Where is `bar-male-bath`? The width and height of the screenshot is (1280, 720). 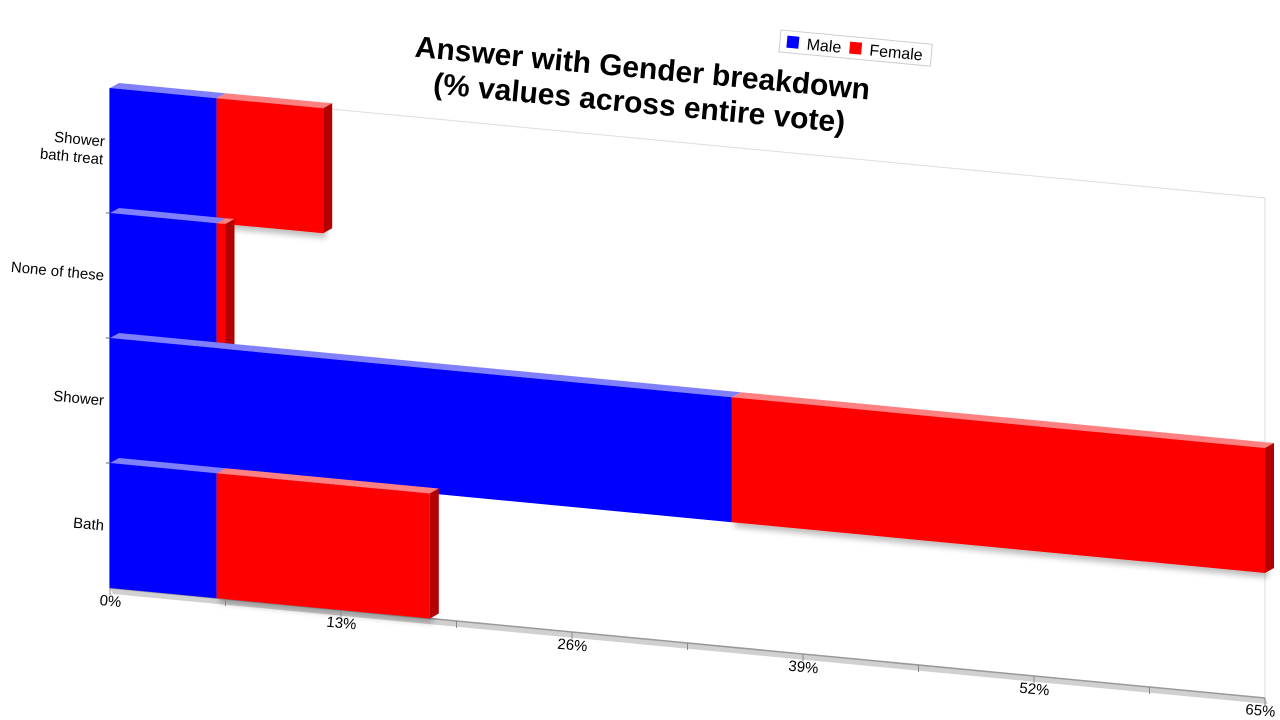
bar-male-bath is located at coordinates (168, 528).